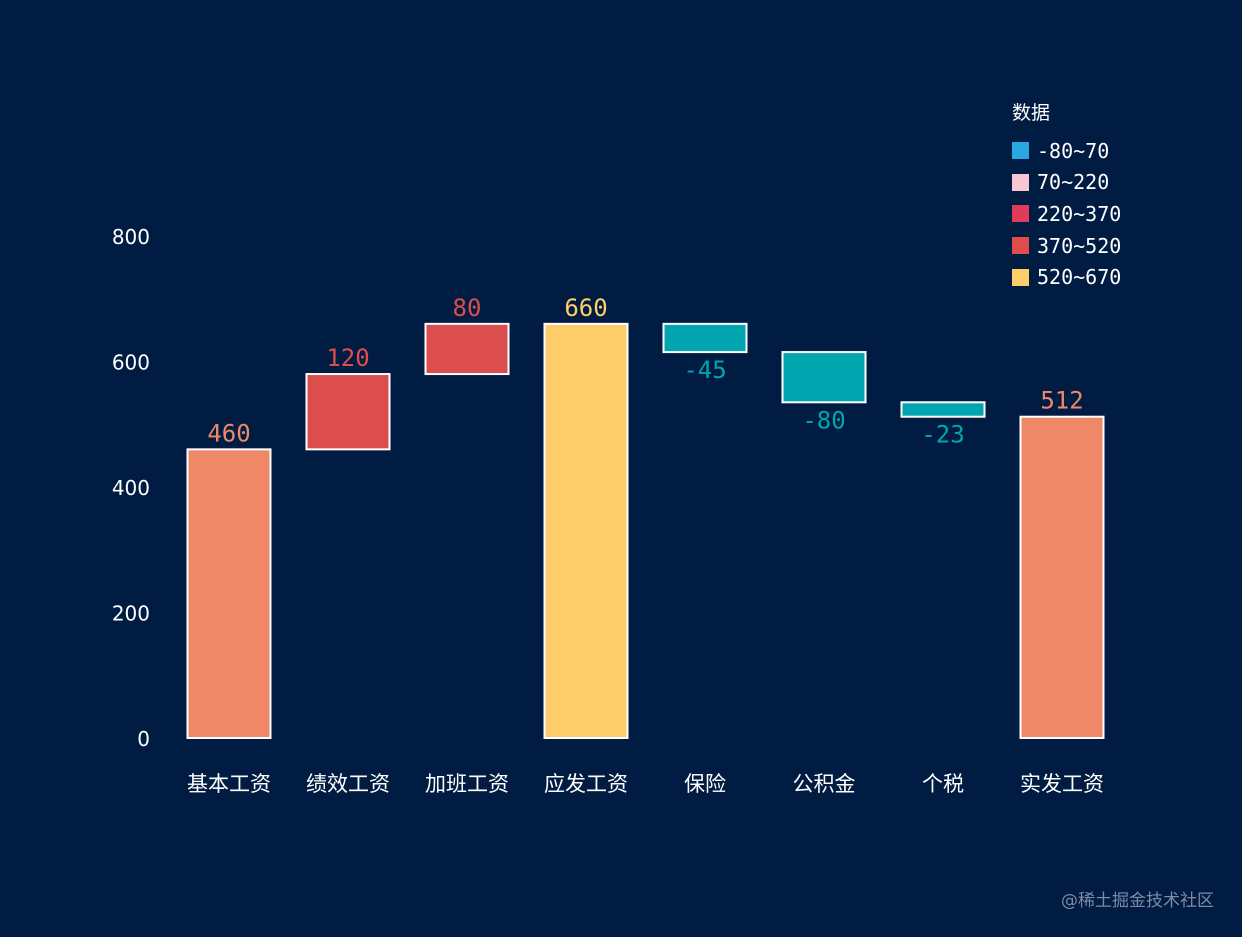  Describe the element at coordinates (143, 739) in the screenshot. I see `y-tick-label: 0` at that location.